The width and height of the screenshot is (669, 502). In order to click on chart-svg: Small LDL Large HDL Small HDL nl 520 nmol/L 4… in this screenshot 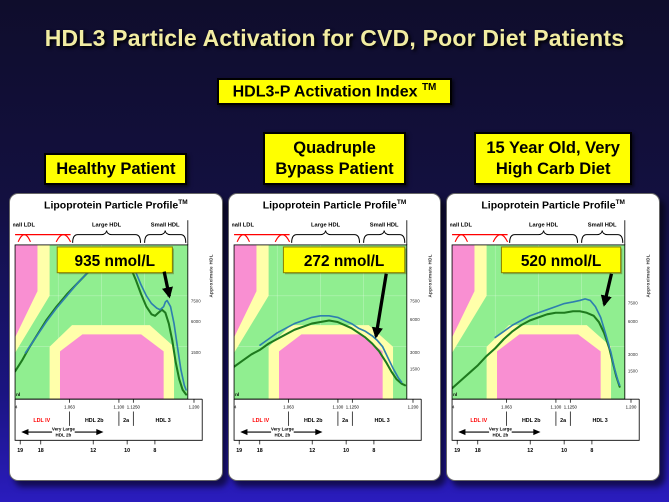, I will do `click(550, 337)`.